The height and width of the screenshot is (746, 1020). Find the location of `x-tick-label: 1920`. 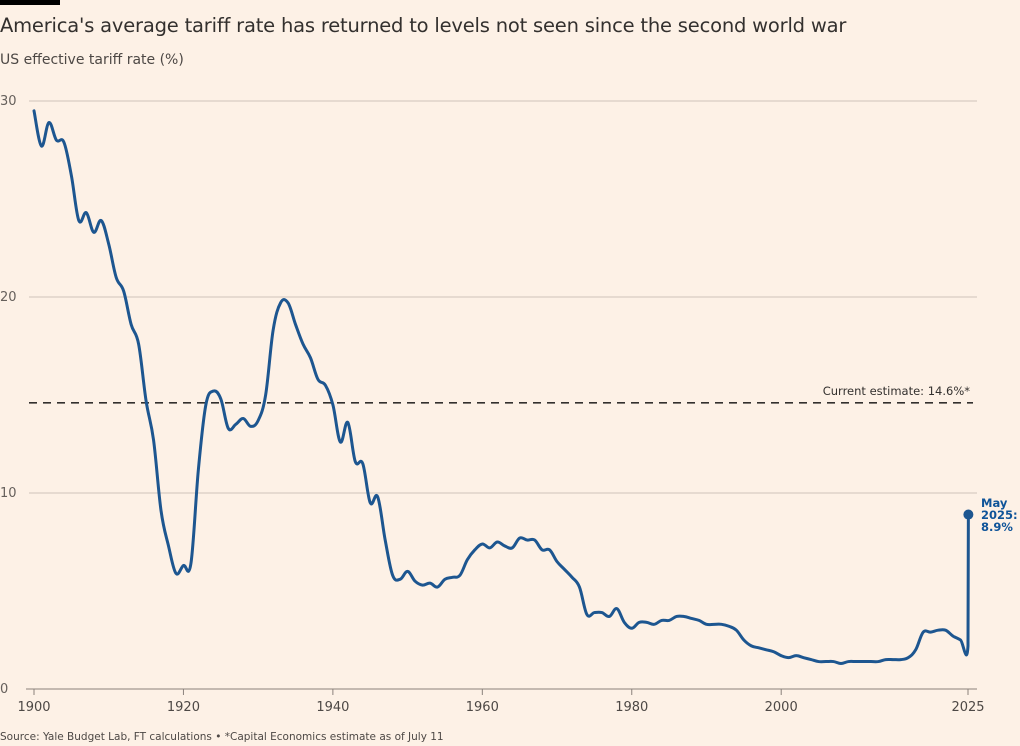

x-tick-label: 1920 is located at coordinates (183, 707).